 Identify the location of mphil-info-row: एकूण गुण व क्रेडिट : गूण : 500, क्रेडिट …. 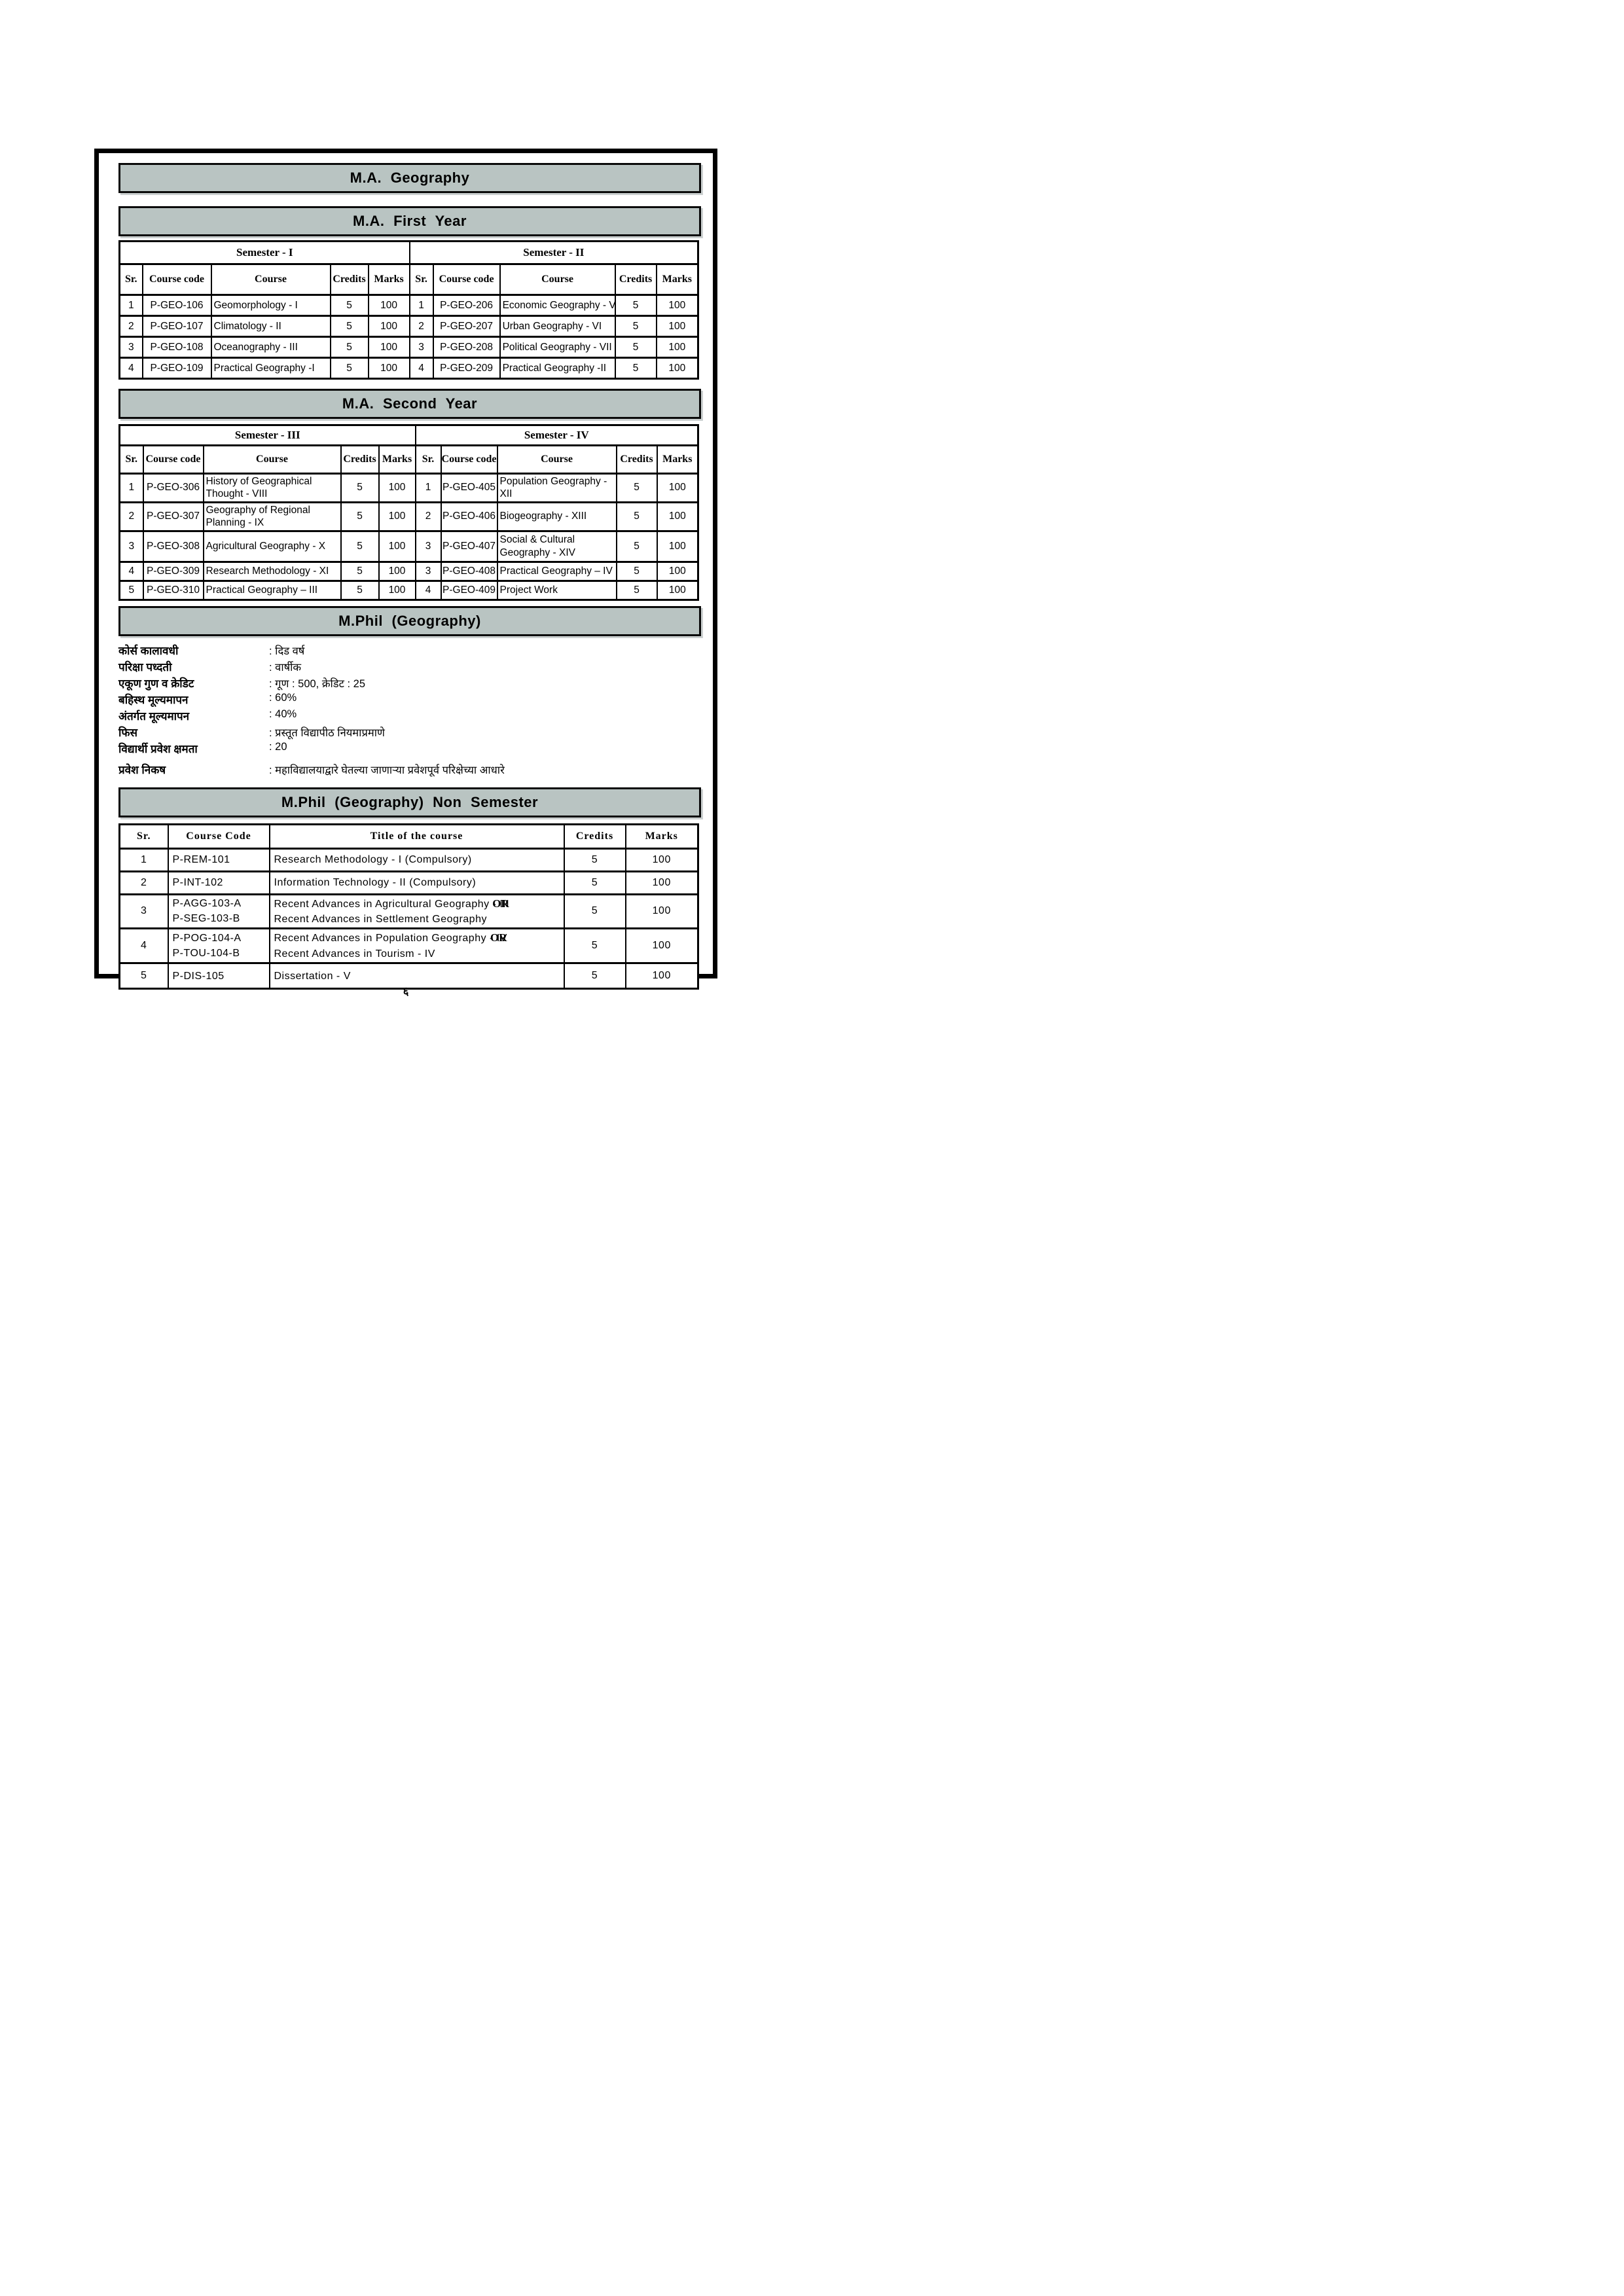
(407, 683).